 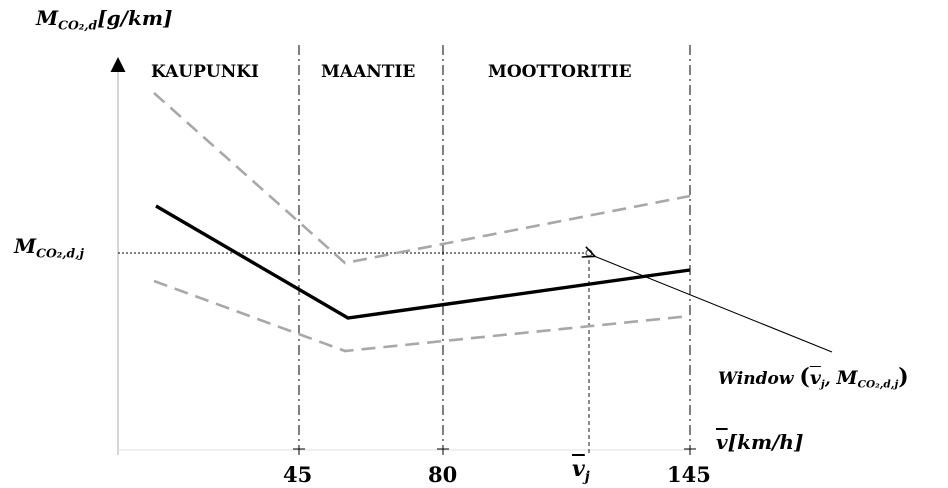 What do you see at coordinates (578, 469) in the screenshot?
I see `tick-label-vj-main: v` at bounding box center [578, 469].